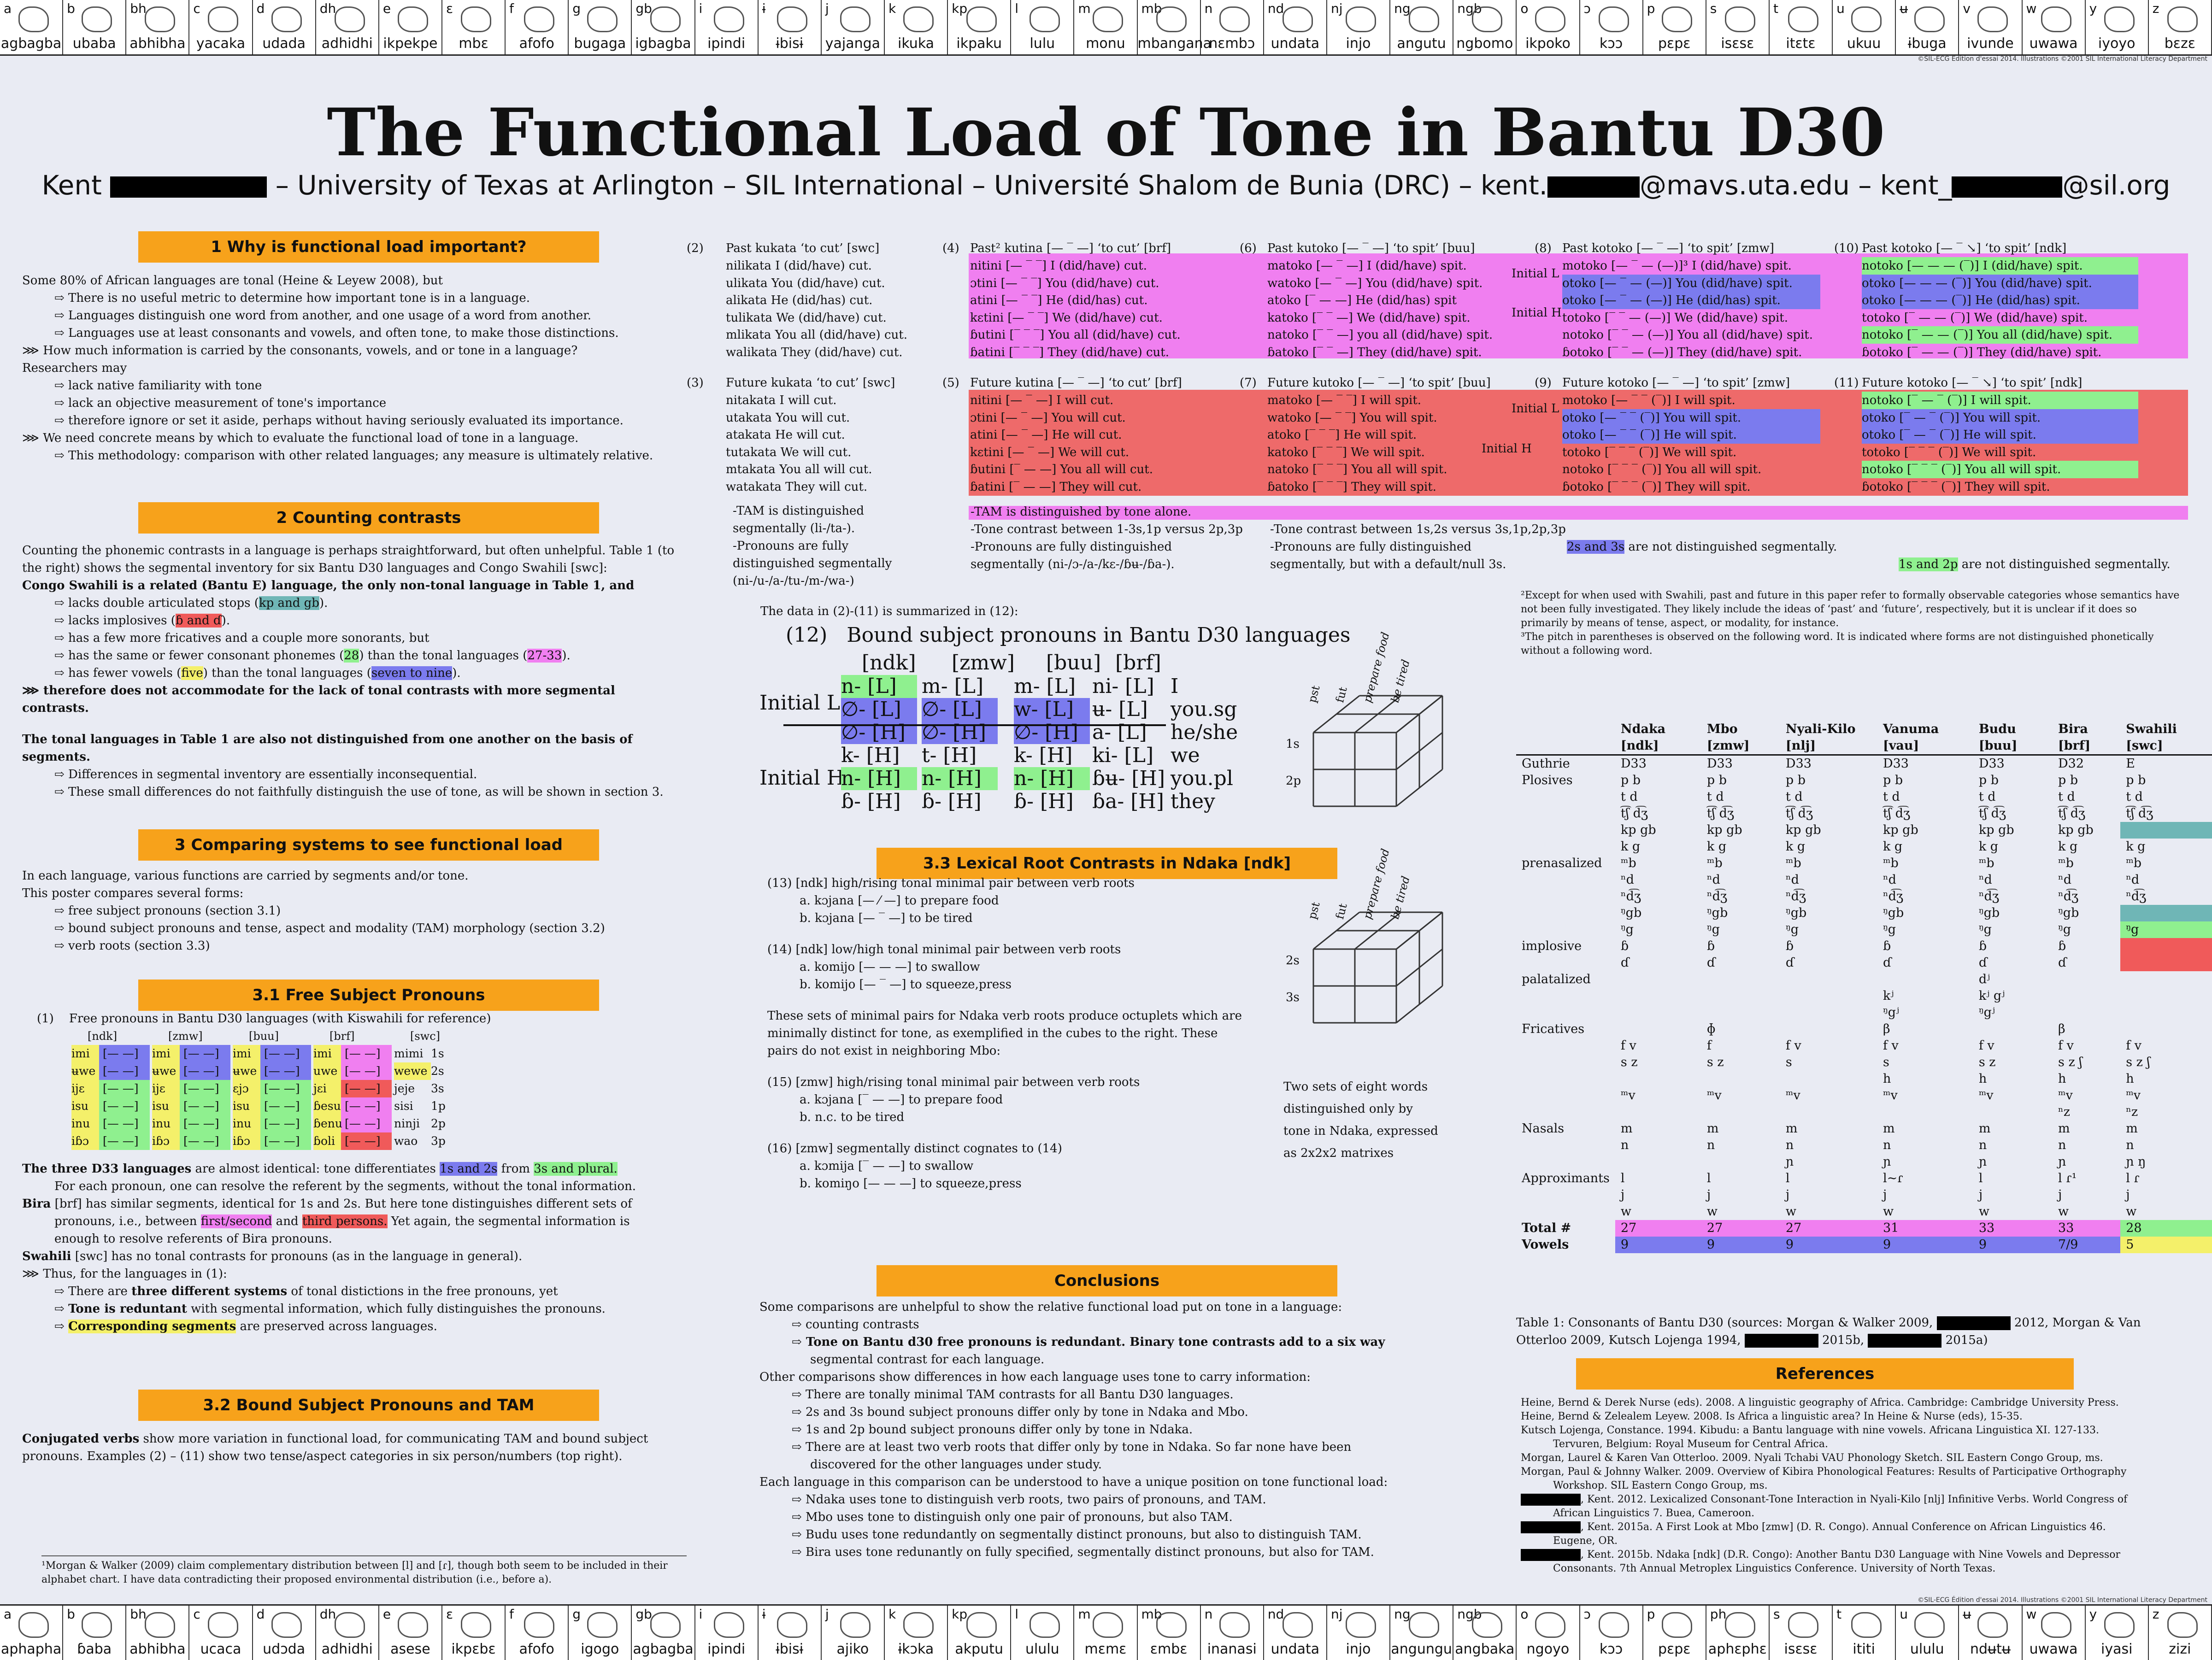  I want to click on alphabet-letter: b, so click(71, 1614).